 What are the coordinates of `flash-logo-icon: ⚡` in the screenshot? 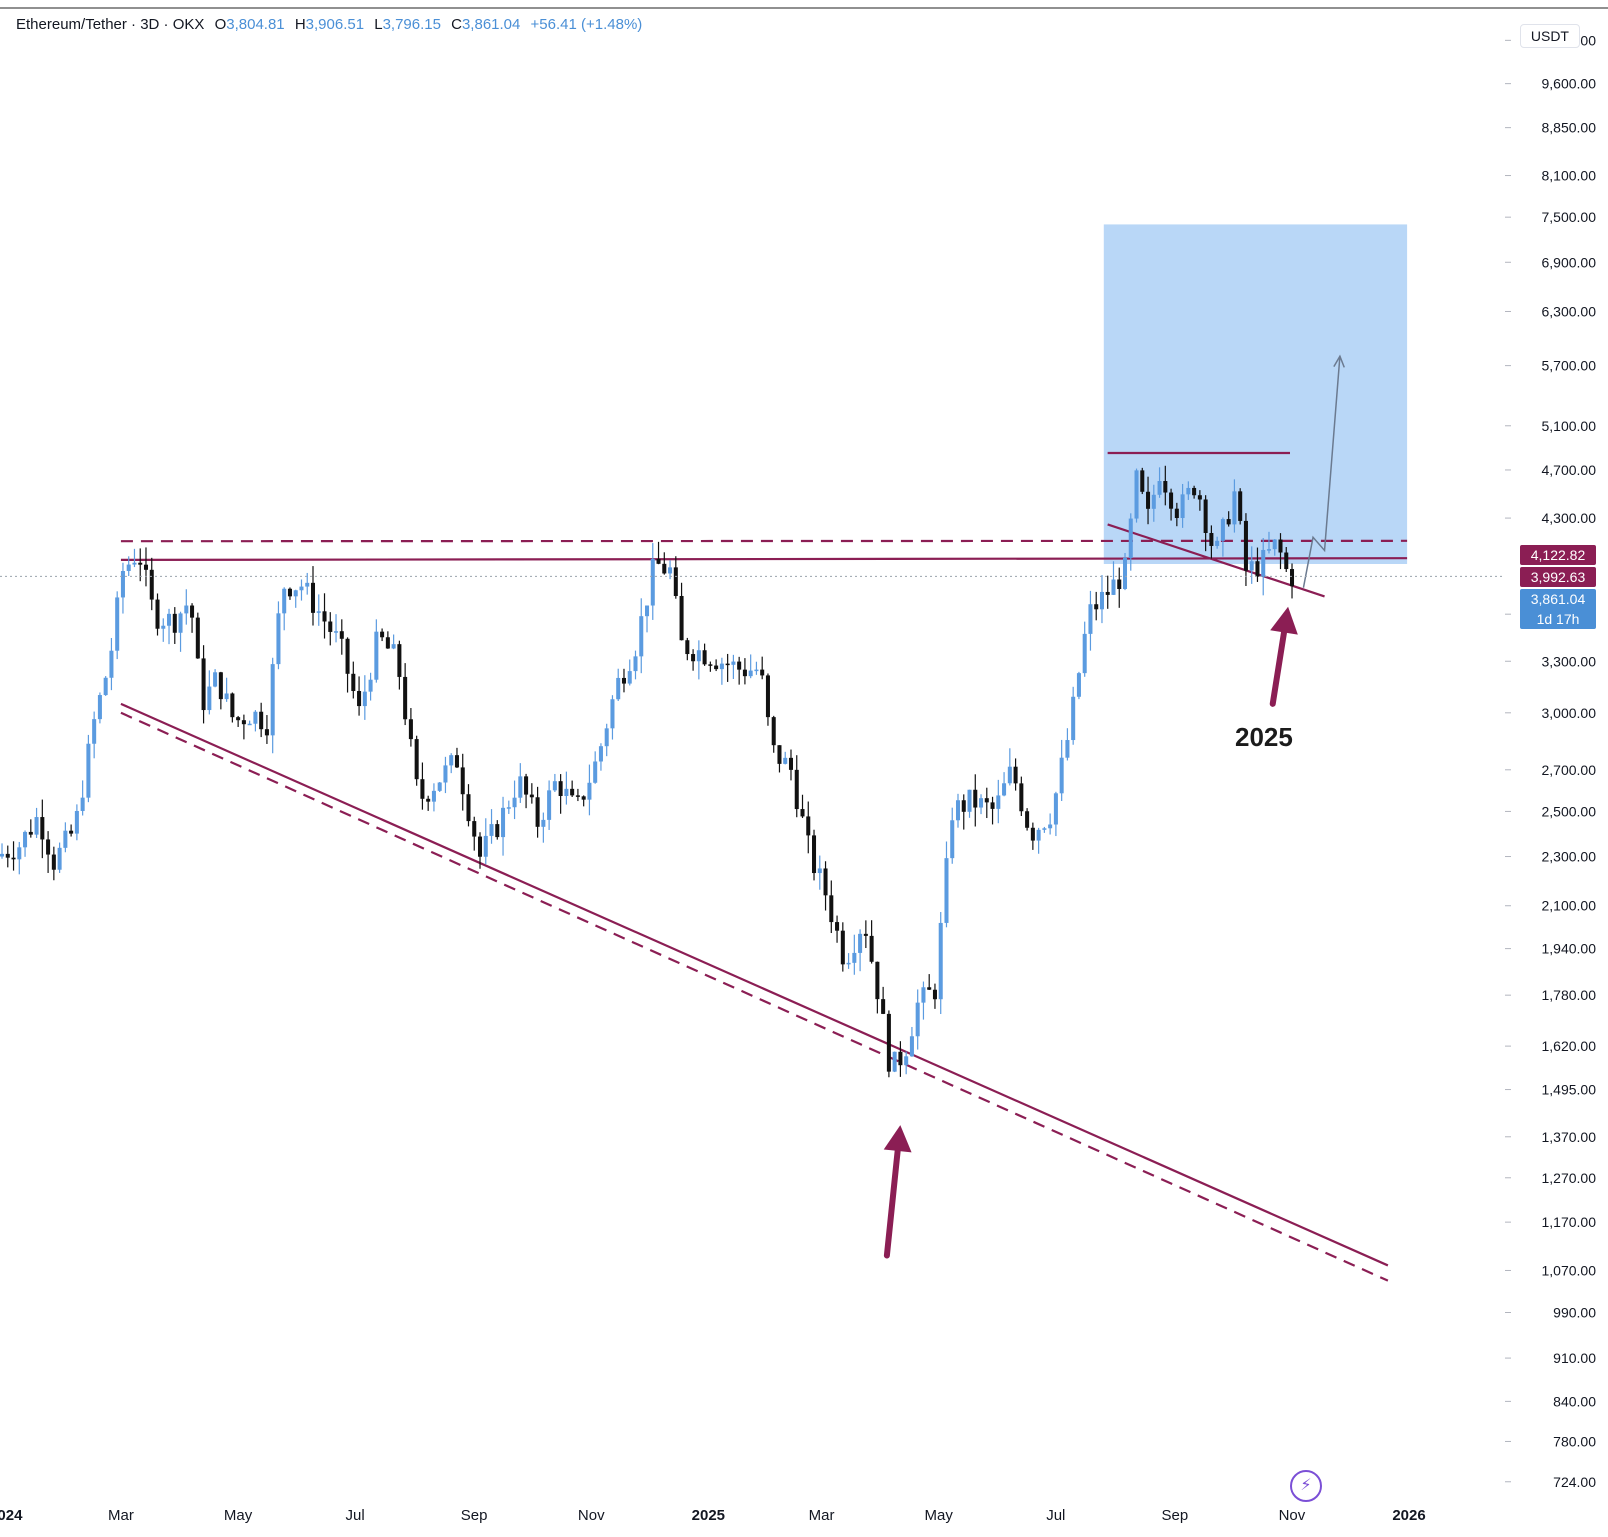 It's located at (1306, 1486).